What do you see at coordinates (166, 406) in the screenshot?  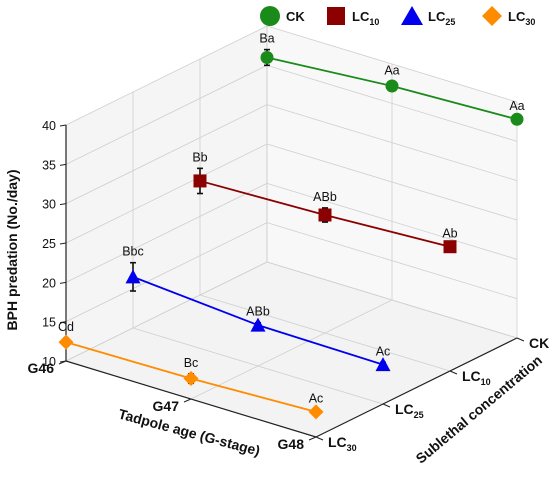 I see `x-tick-label: G47` at bounding box center [166, 406].